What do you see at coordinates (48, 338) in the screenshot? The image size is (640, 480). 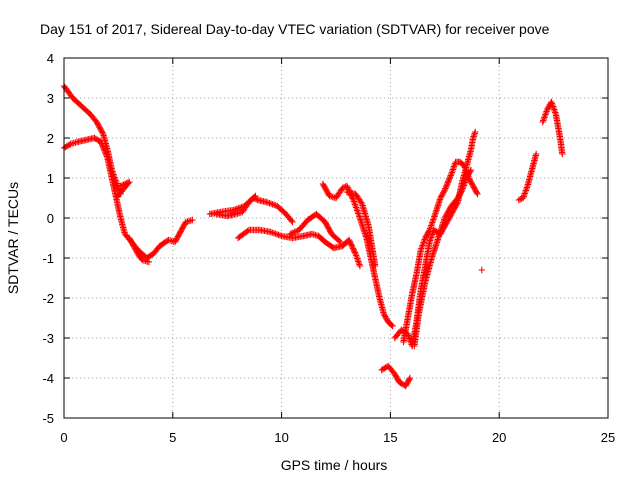 I see `y-tick-label: -3` at bounding box center [48, 338].